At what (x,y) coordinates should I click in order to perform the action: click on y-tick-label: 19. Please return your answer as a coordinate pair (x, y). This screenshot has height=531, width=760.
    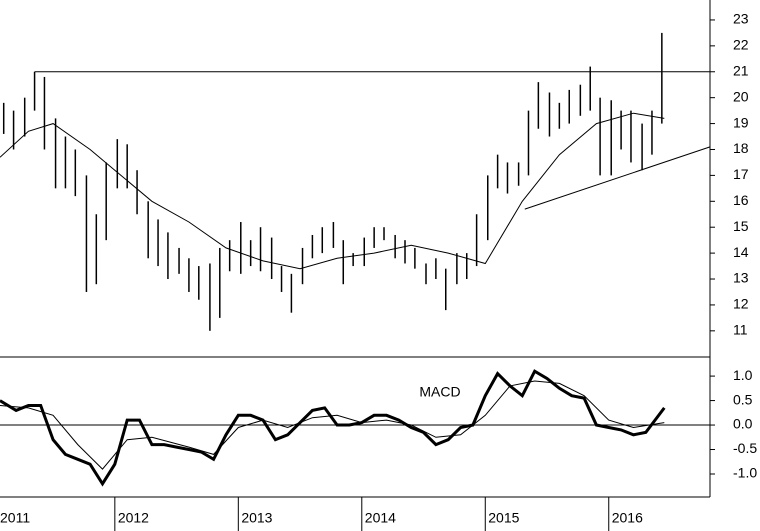
    Looking at the image, I should click on (741, 122).